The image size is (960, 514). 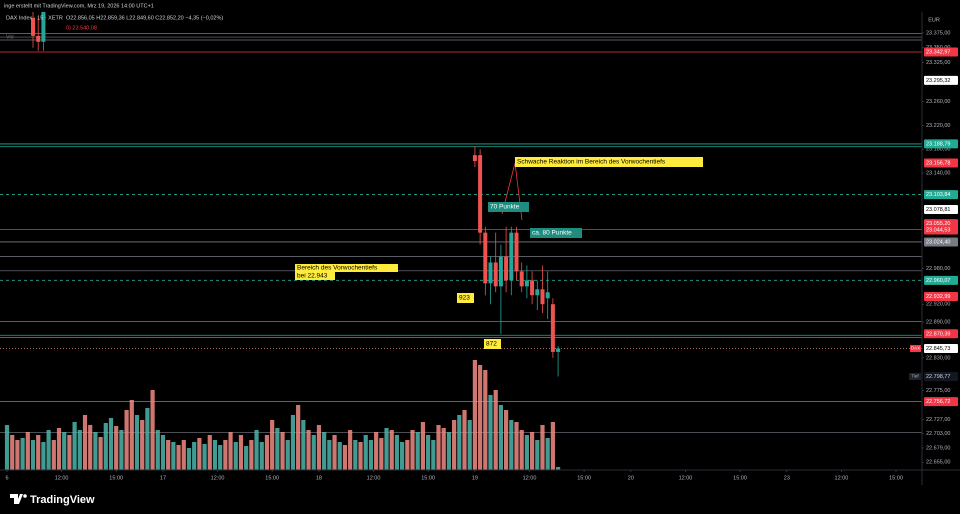 What do you see at coordinates (18, 499) in the screenshot?
I see `logo-mark` at bounding box center [18, 499].